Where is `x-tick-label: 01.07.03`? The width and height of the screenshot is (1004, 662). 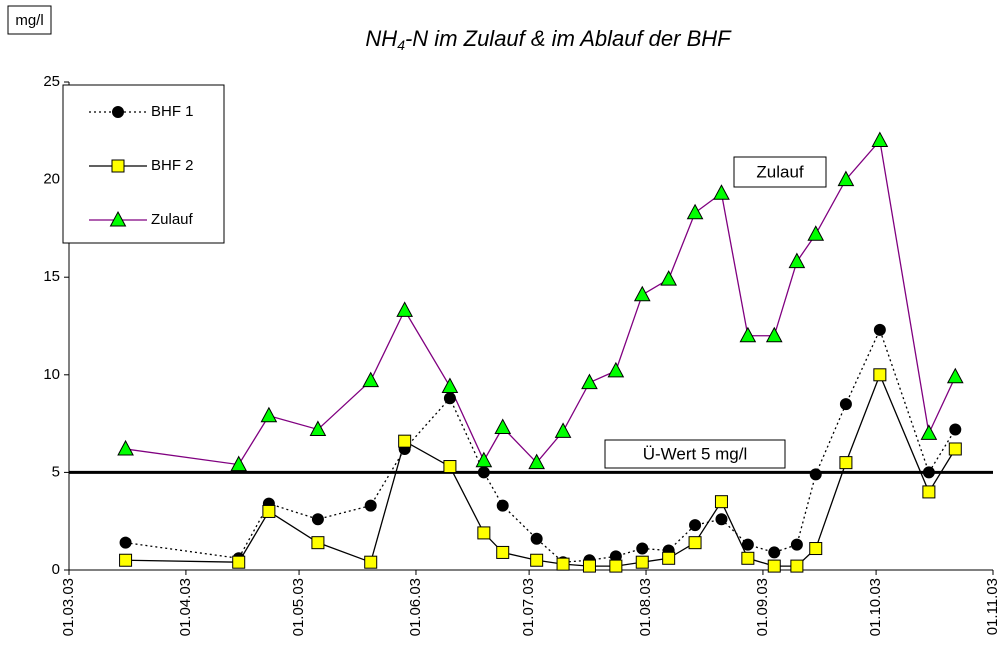 x-tick-label: 01.07.03 is located at coordinates (528, 607).